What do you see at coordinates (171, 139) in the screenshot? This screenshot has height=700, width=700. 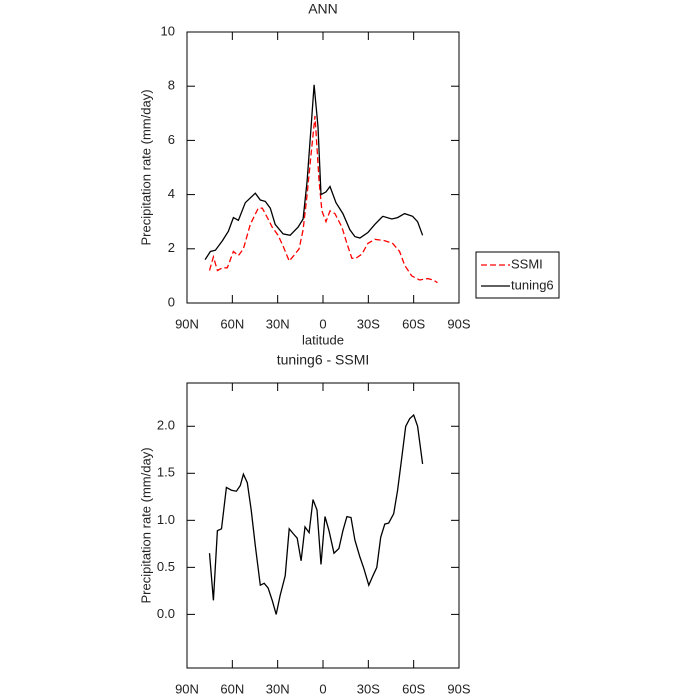 I see `y-tick-label: 6` at bounding box center [171, 139].